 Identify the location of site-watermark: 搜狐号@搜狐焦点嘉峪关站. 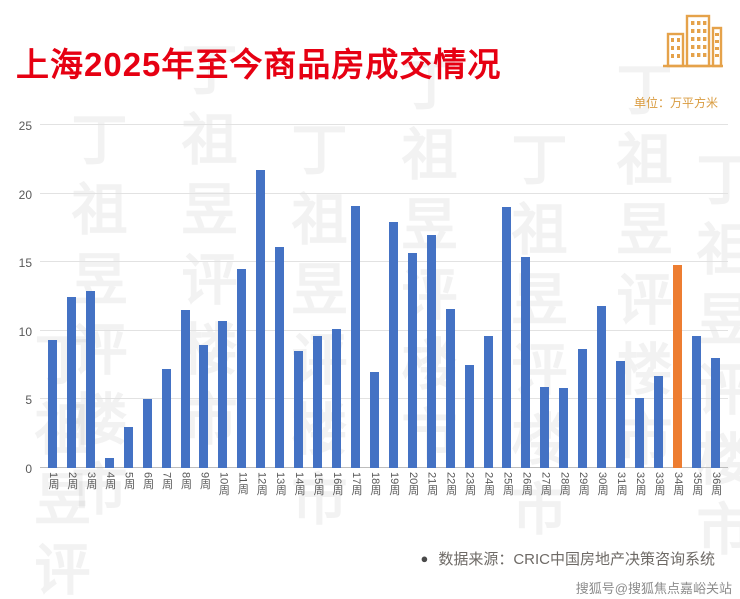
(653, 588).